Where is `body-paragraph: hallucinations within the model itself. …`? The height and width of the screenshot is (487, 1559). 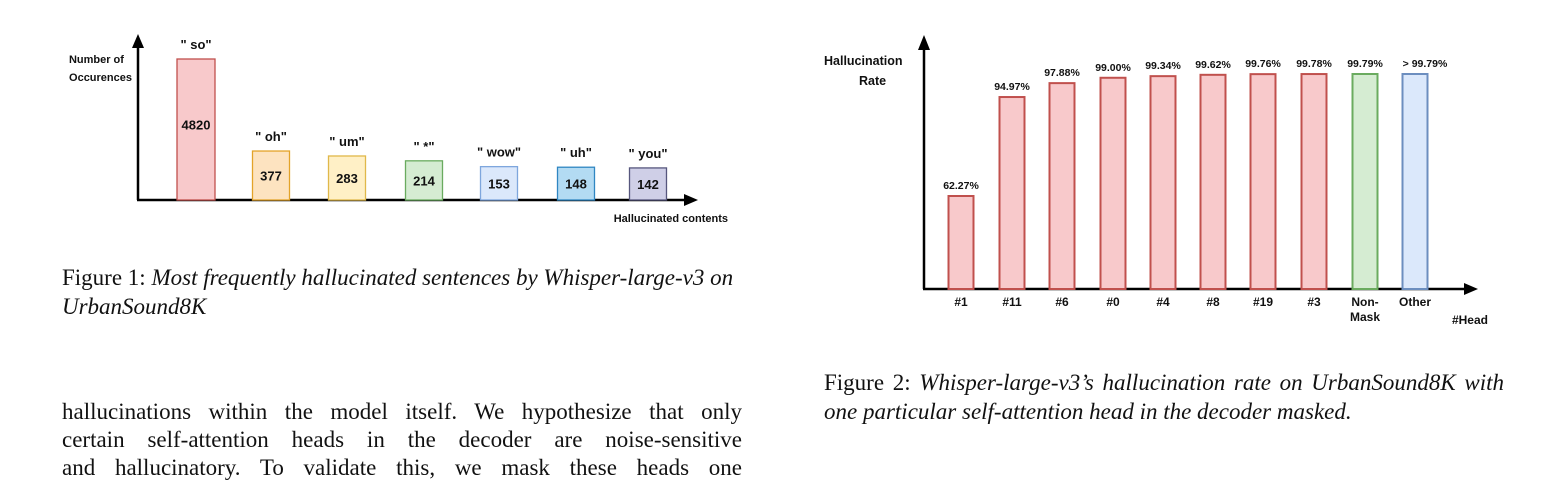
body-paragraph: hallucinations within the model itself. … is located at coordinates (402, 440).